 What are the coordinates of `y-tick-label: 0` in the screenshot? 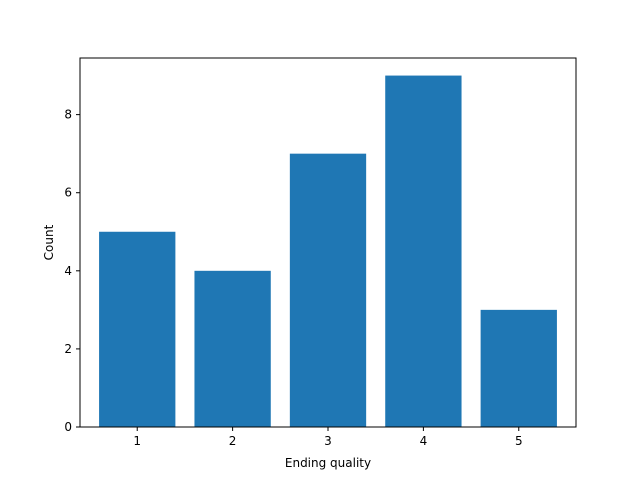 It's located at (68, 427).